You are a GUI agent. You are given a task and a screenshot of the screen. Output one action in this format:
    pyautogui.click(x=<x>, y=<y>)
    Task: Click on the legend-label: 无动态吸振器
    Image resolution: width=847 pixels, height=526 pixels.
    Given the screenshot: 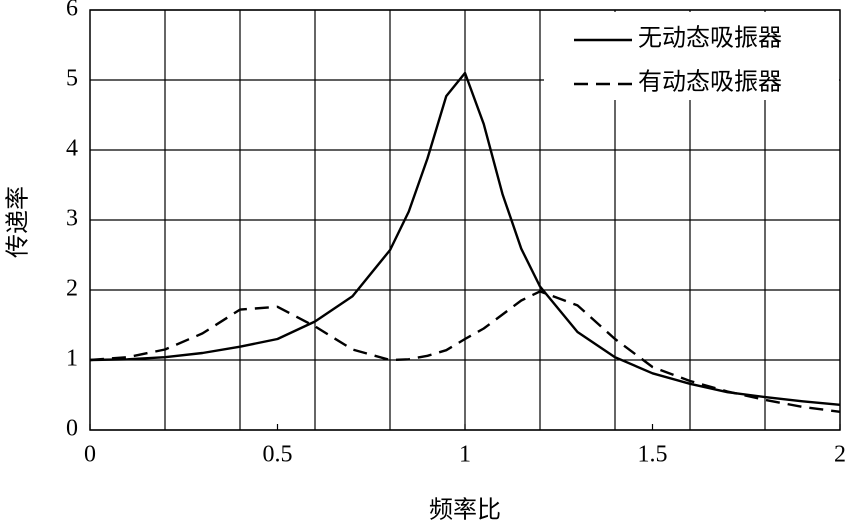 What is the action you would take?
    pyautogui.click(x=710, y=38)
    